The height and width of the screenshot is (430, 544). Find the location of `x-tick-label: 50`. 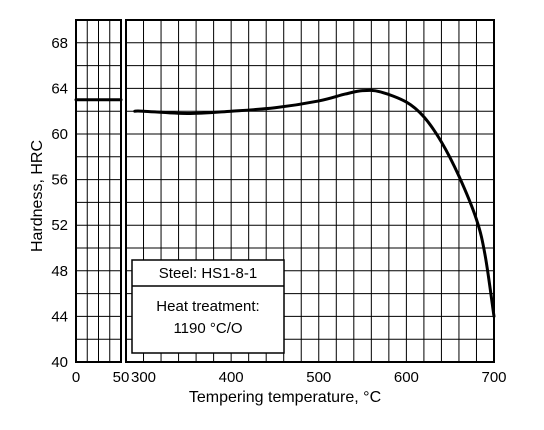

x-tick-label: 50 is located at coordinates (121, 377).